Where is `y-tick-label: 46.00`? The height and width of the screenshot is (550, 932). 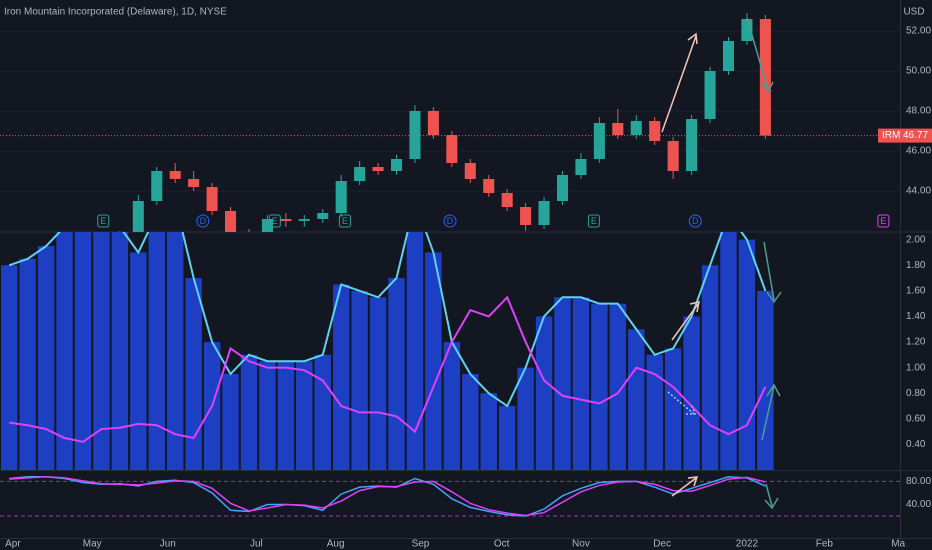
y-tick-label: 46.00 is located at coordinates (918, 151).